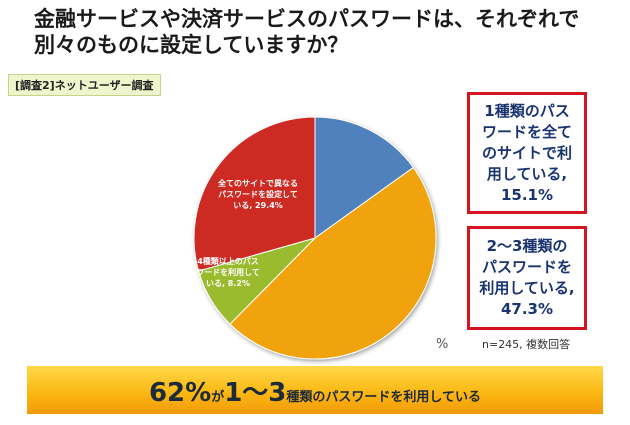 The width and height of the screenshot is (630, 425). I want to click on survey-tag: [調査2]ネットユーザー調査, so click(84, 85).